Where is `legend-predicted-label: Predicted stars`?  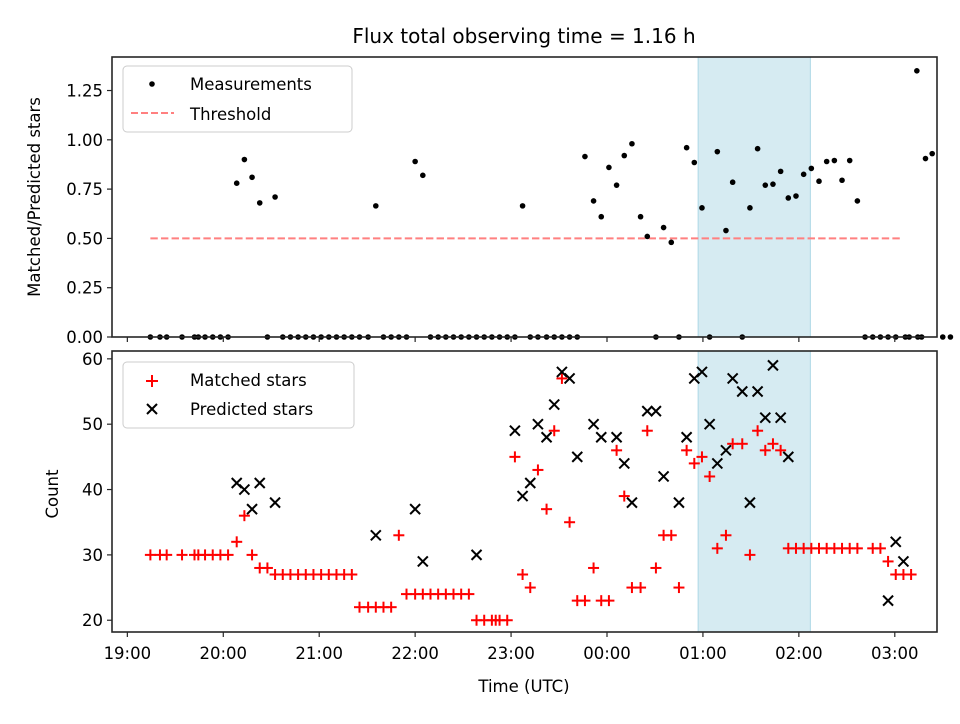
legend-predicted-label: Predicted stars is located at coordinates (251, 409).